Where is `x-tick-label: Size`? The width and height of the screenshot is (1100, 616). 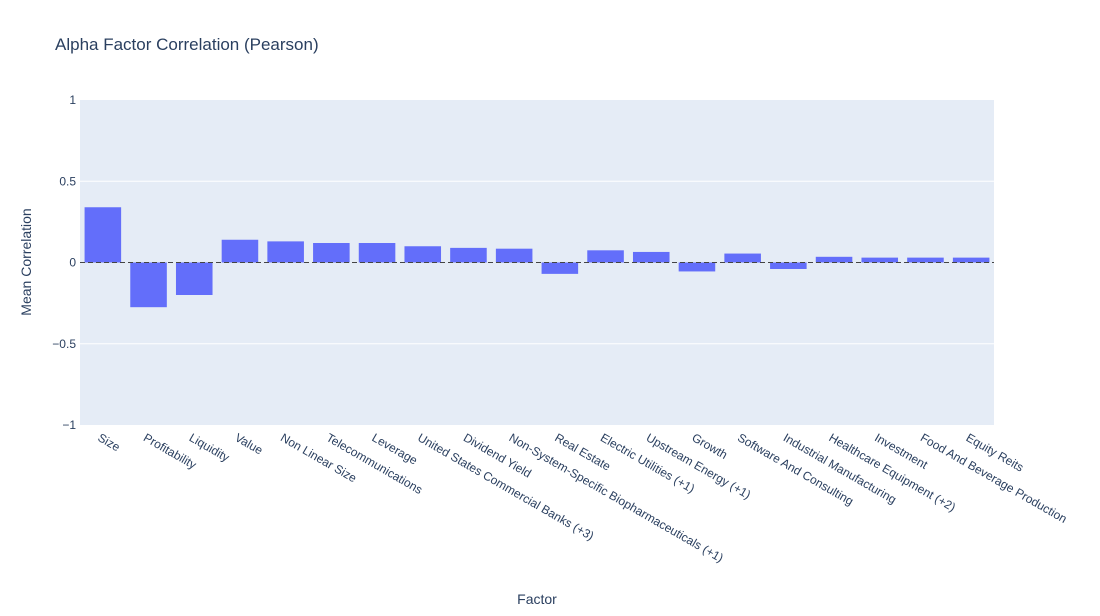 x-tick-label: Size is located at coordinates (108, 442).